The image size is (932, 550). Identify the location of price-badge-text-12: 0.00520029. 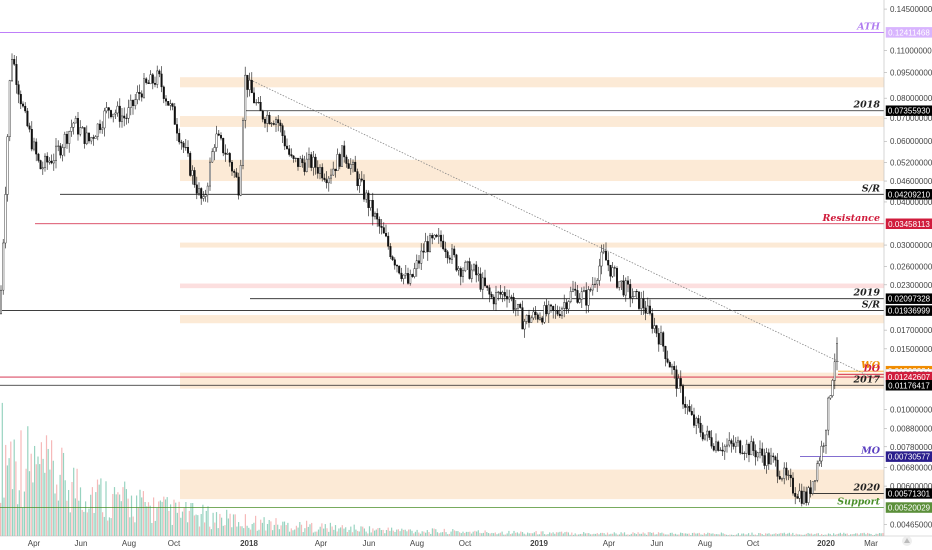
(909, 508).